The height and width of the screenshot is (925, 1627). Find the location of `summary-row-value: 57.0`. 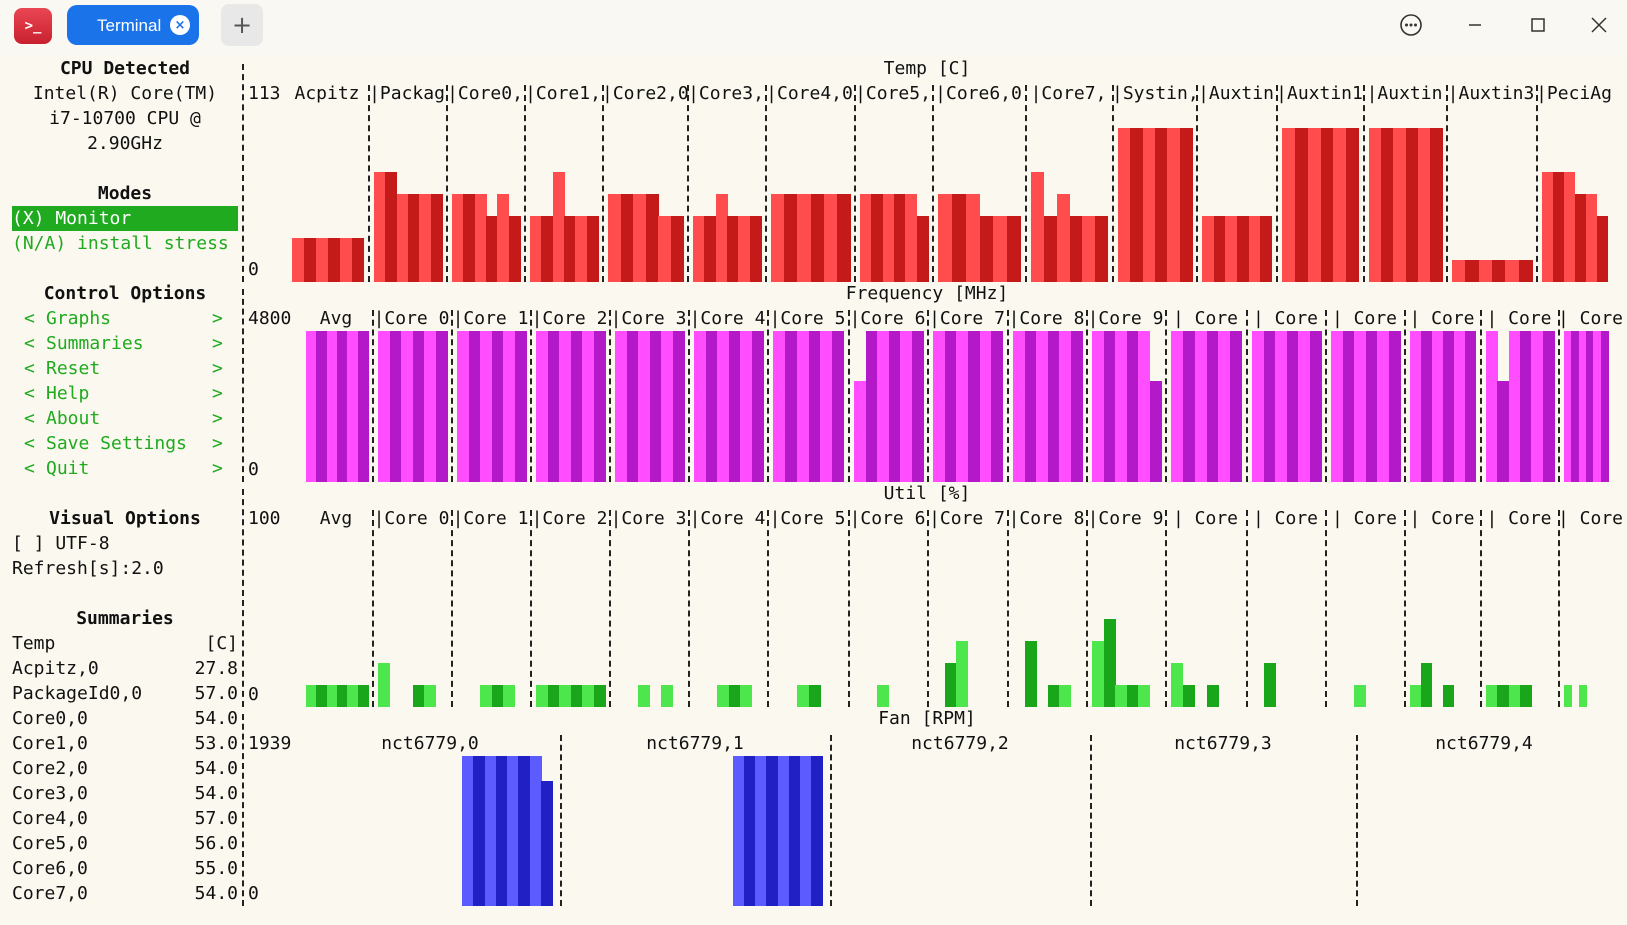

summary-row-value: 57.0 is located at coordinates (216, 818).